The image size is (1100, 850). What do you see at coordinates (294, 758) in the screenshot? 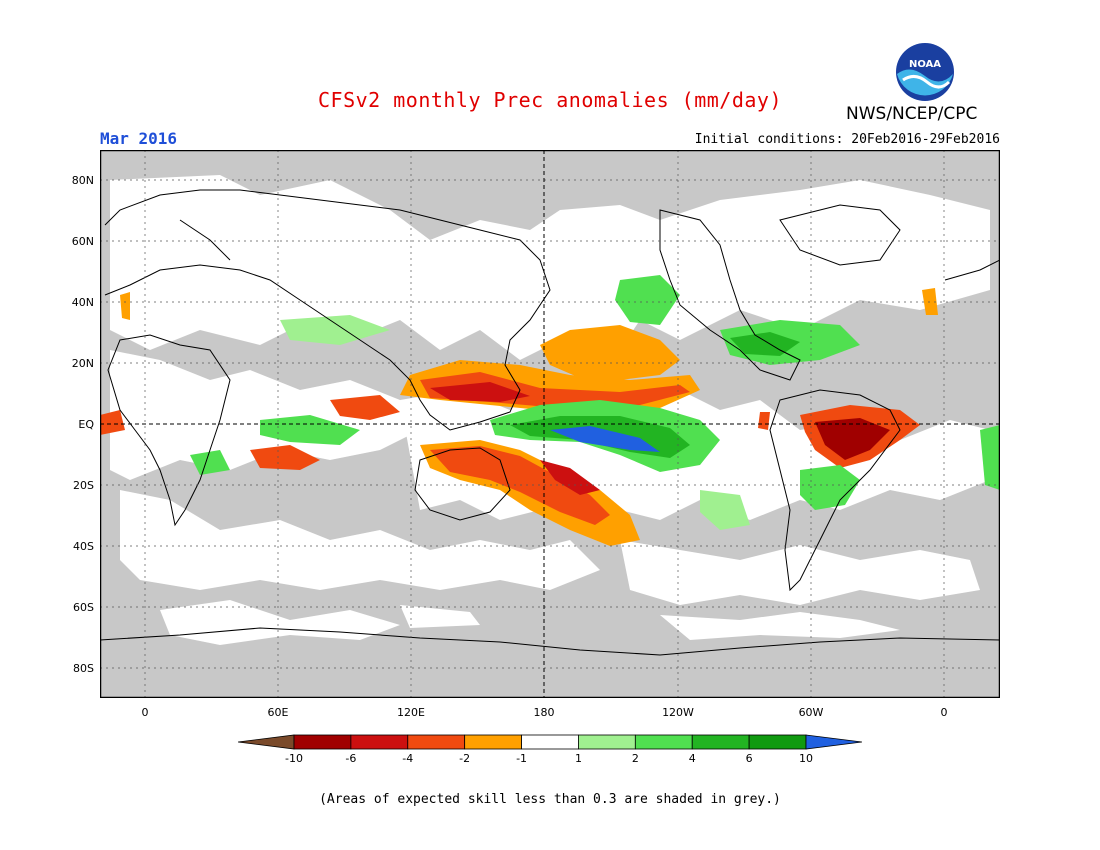
I see `colorbar-label: -10` at bounding box center [294, 758].